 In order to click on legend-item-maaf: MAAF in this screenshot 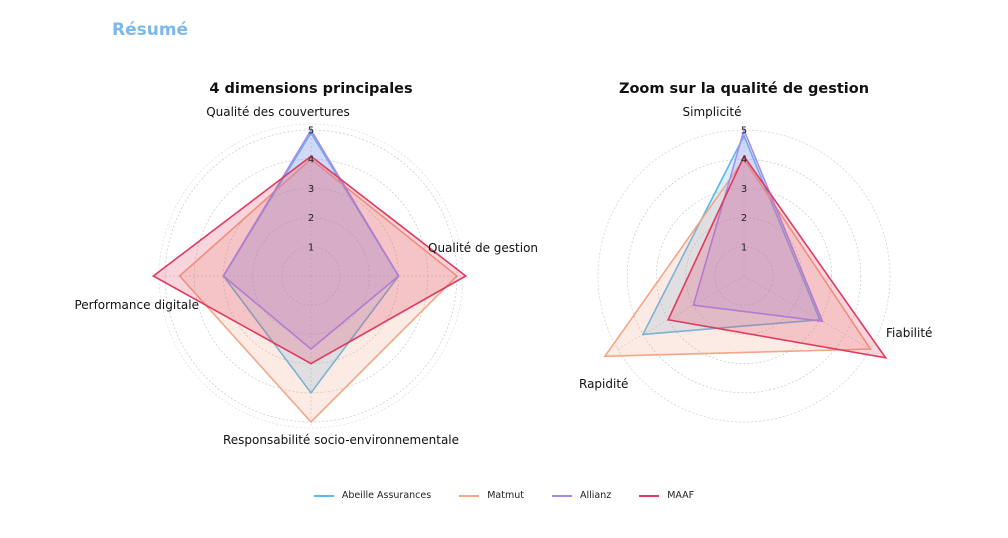, I will do `click(666, 495)`.